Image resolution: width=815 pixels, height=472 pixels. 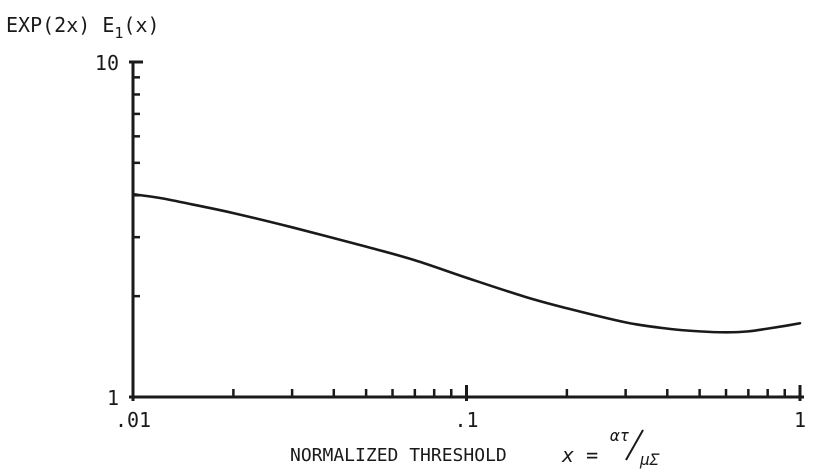 I want to click on y-axis-label-subscript: 1, so click(x=118, y=33).